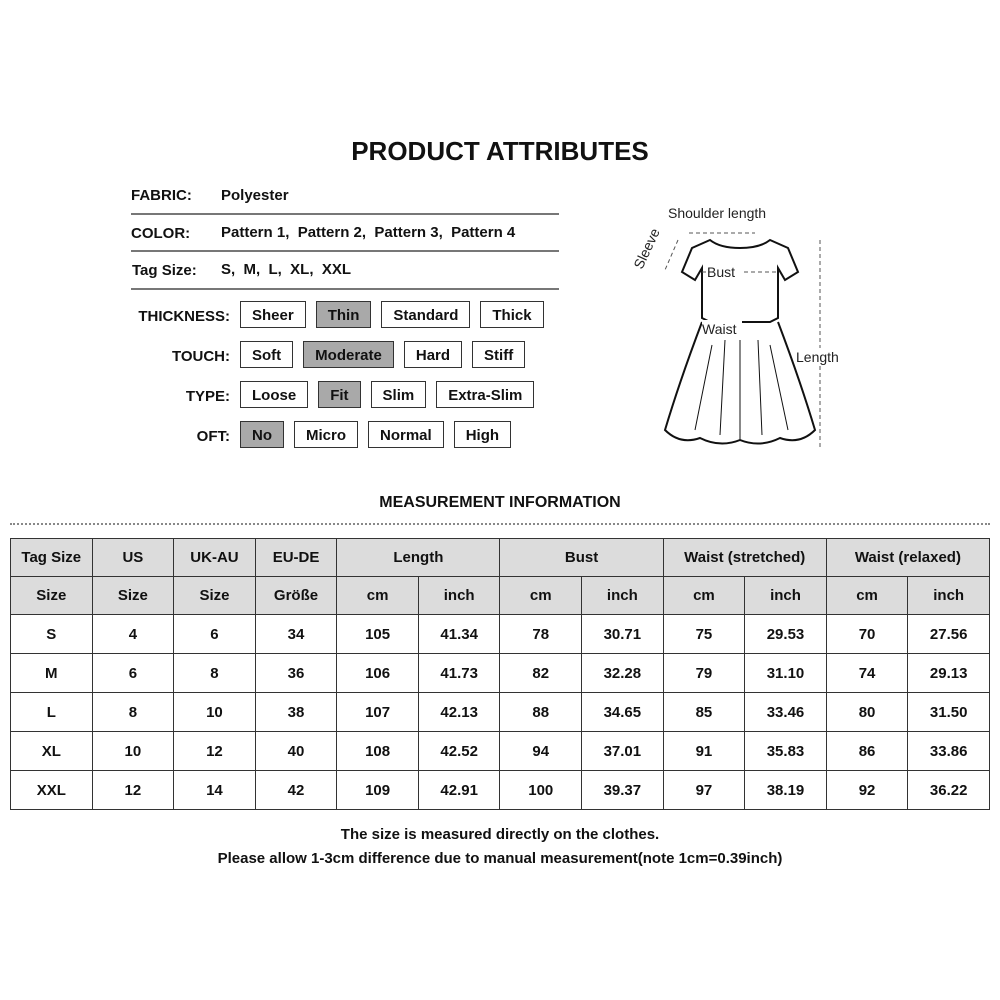 This screenshot has width=1000, height=1000. Describe the element at coordinates (296, 712) in the screenshot. I see `table-cell: 38` at that location.